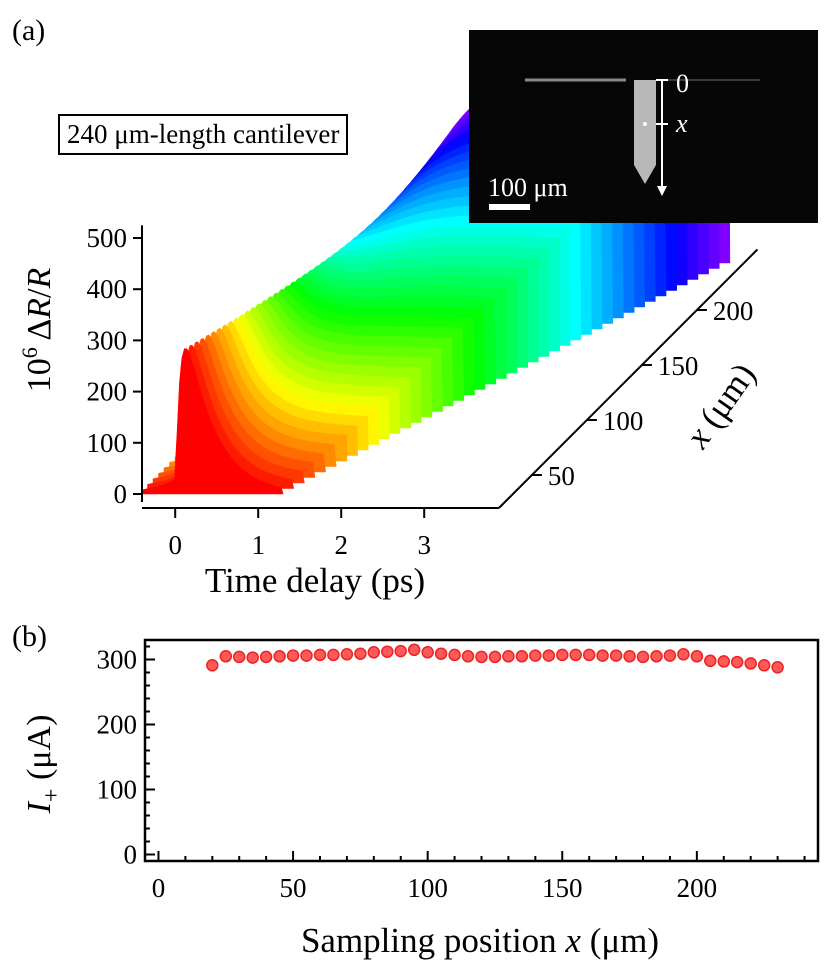 The width and height of the screenshot is (831, 971). What do you see at coordinates (682, 83) in the screenshot?
I see `inset-zero-label: 0` at bounding box center [682, 83].